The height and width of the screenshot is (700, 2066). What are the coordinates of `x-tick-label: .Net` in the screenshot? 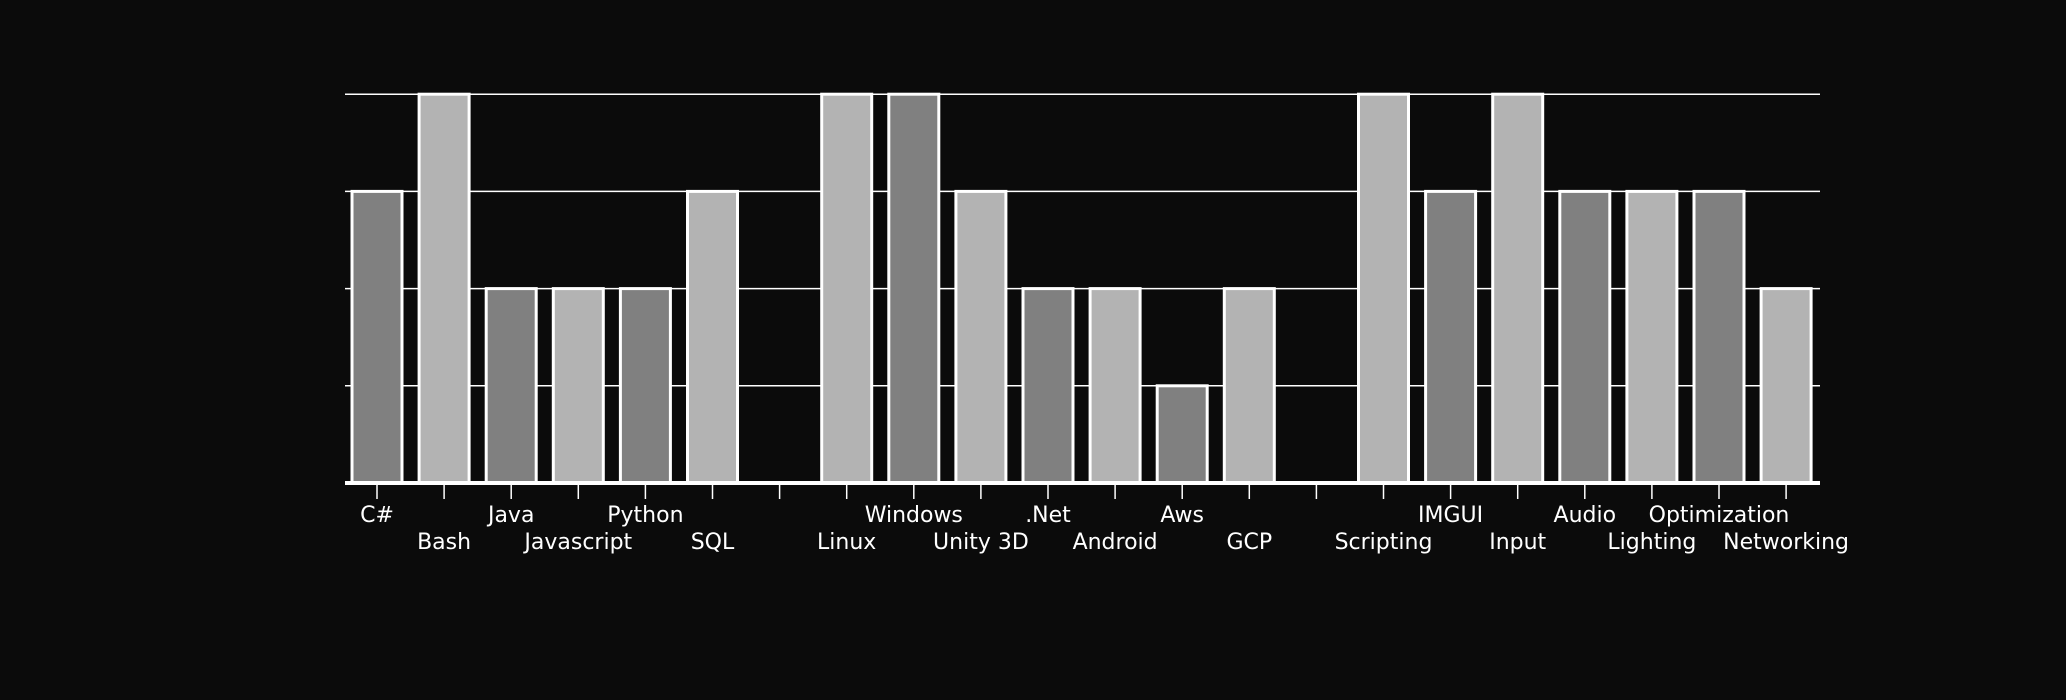 It's located at (1048, 515).